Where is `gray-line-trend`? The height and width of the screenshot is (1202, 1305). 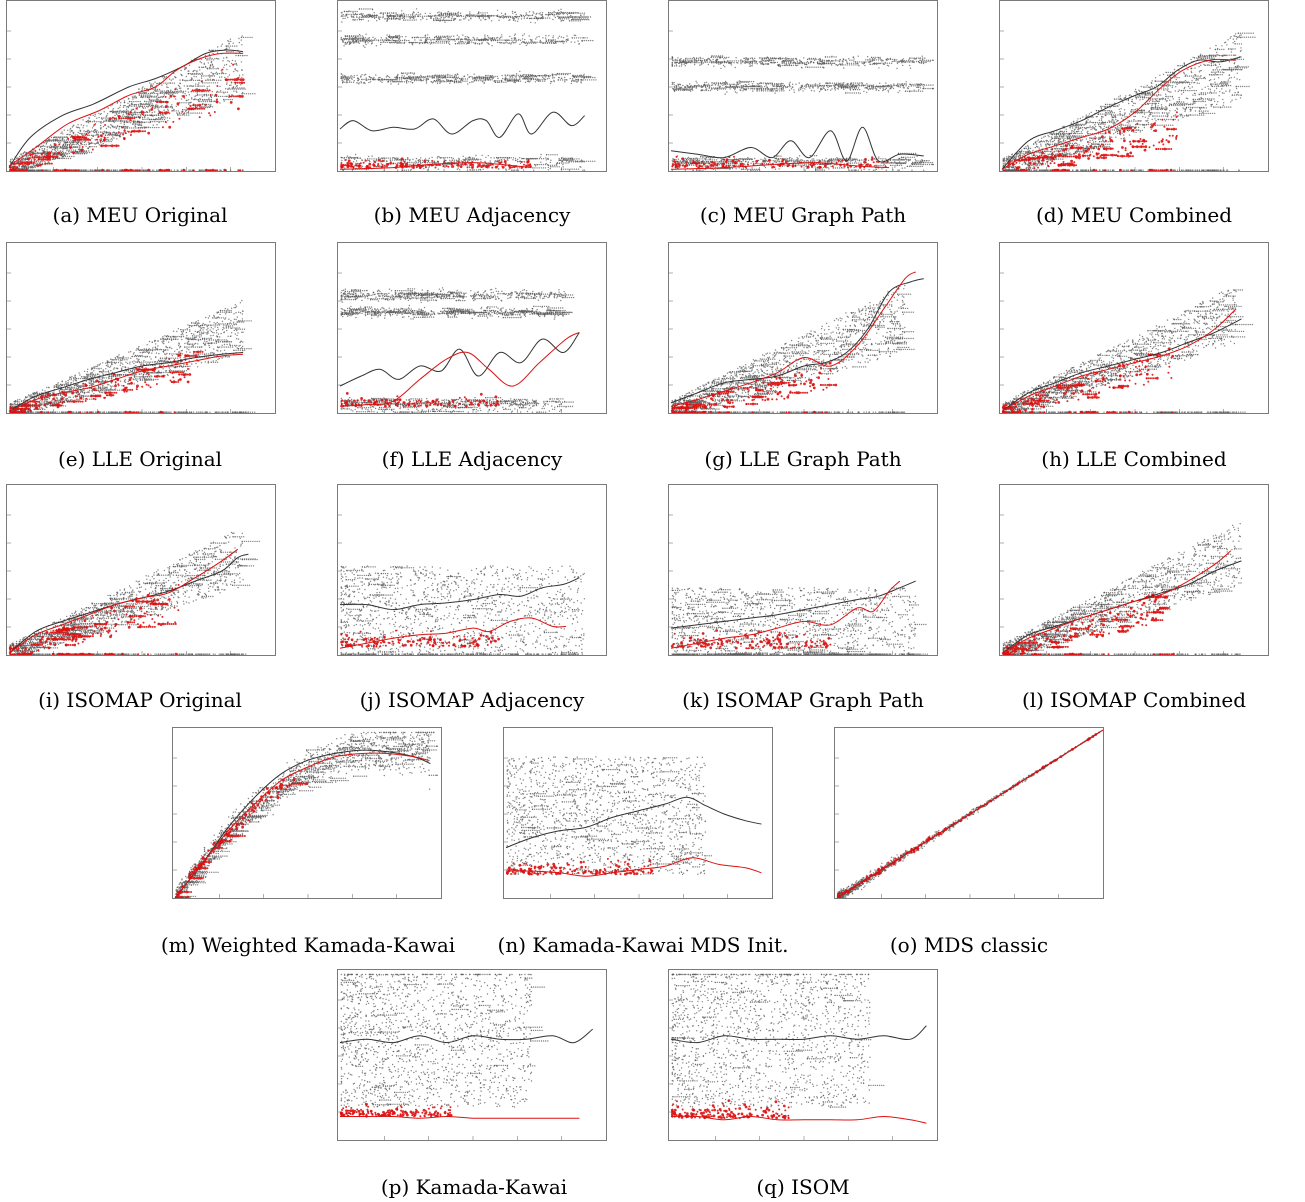
gray-line-trend is located at coordinates (126, 109).